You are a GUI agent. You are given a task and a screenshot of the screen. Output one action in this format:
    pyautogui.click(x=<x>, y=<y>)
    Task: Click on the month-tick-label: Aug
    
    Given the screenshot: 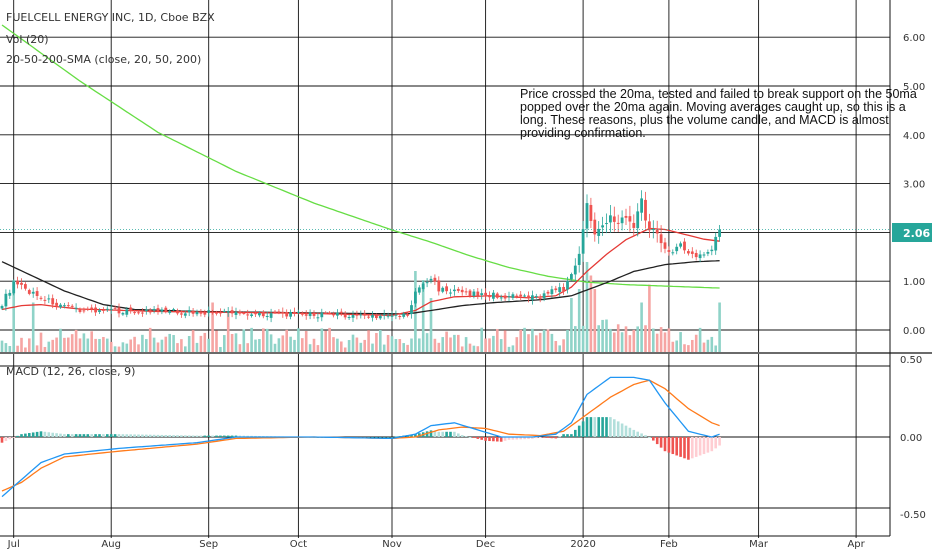 What is the action you would take?
    pyautogui.click(x=111, y=544)
    